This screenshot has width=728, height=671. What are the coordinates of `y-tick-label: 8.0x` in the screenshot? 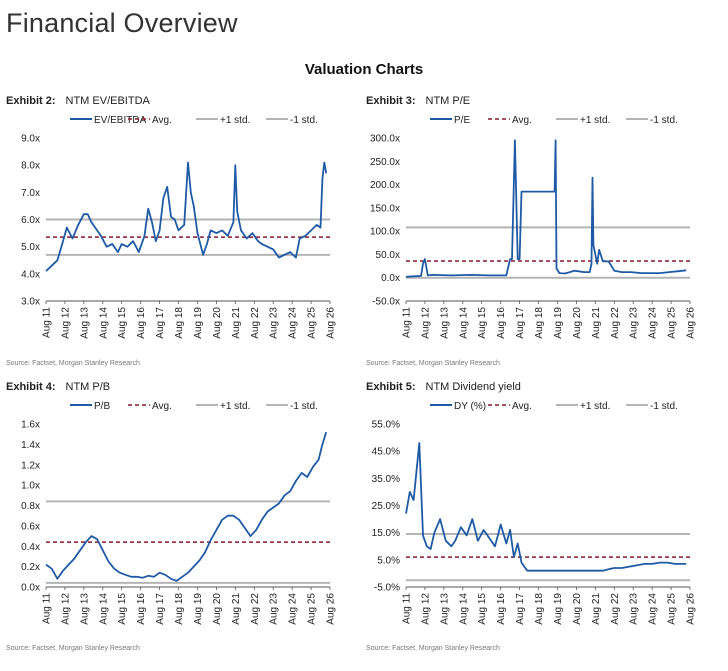 It's located at (30, 166).